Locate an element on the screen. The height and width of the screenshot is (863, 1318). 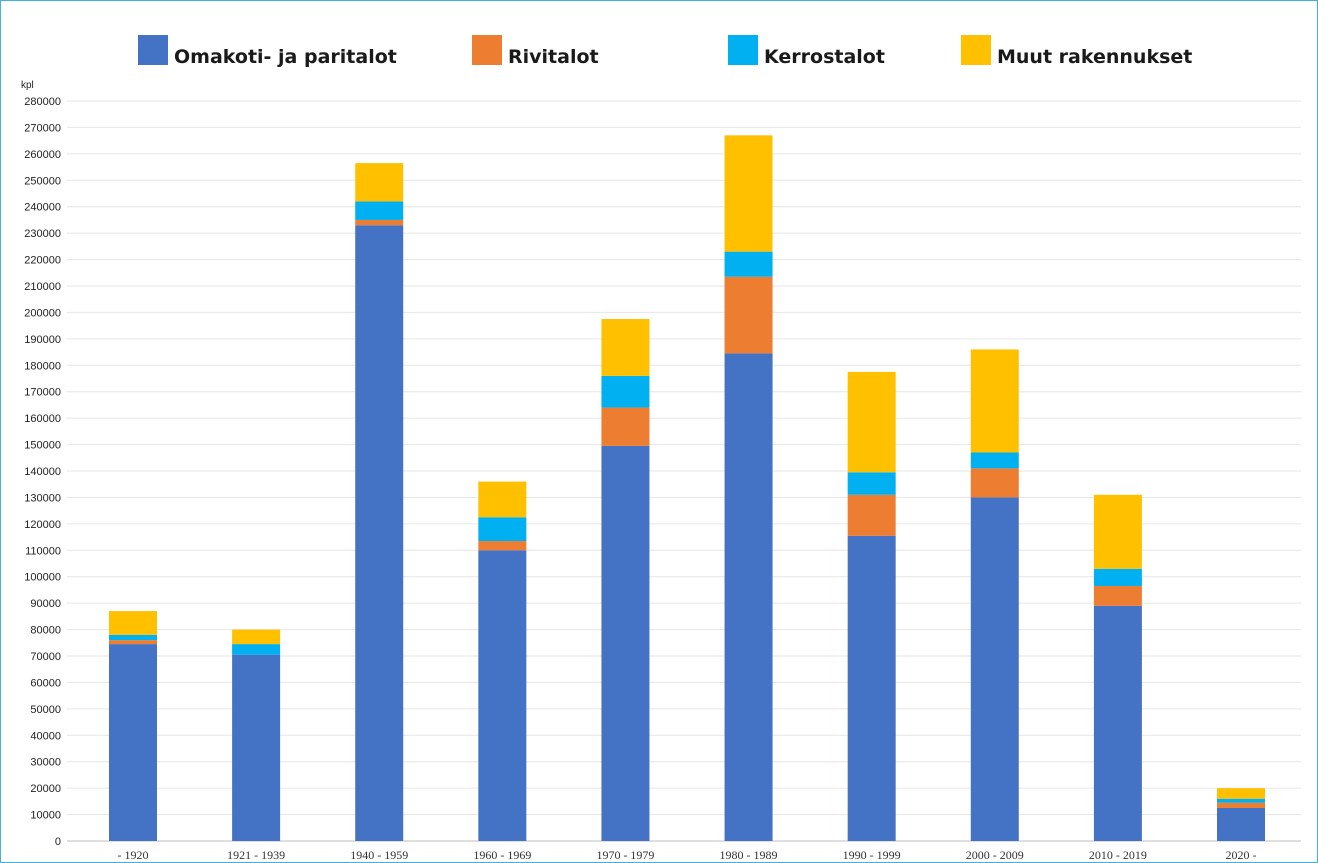
y-tick-label: 150000 is located at coordinates (42, 446).